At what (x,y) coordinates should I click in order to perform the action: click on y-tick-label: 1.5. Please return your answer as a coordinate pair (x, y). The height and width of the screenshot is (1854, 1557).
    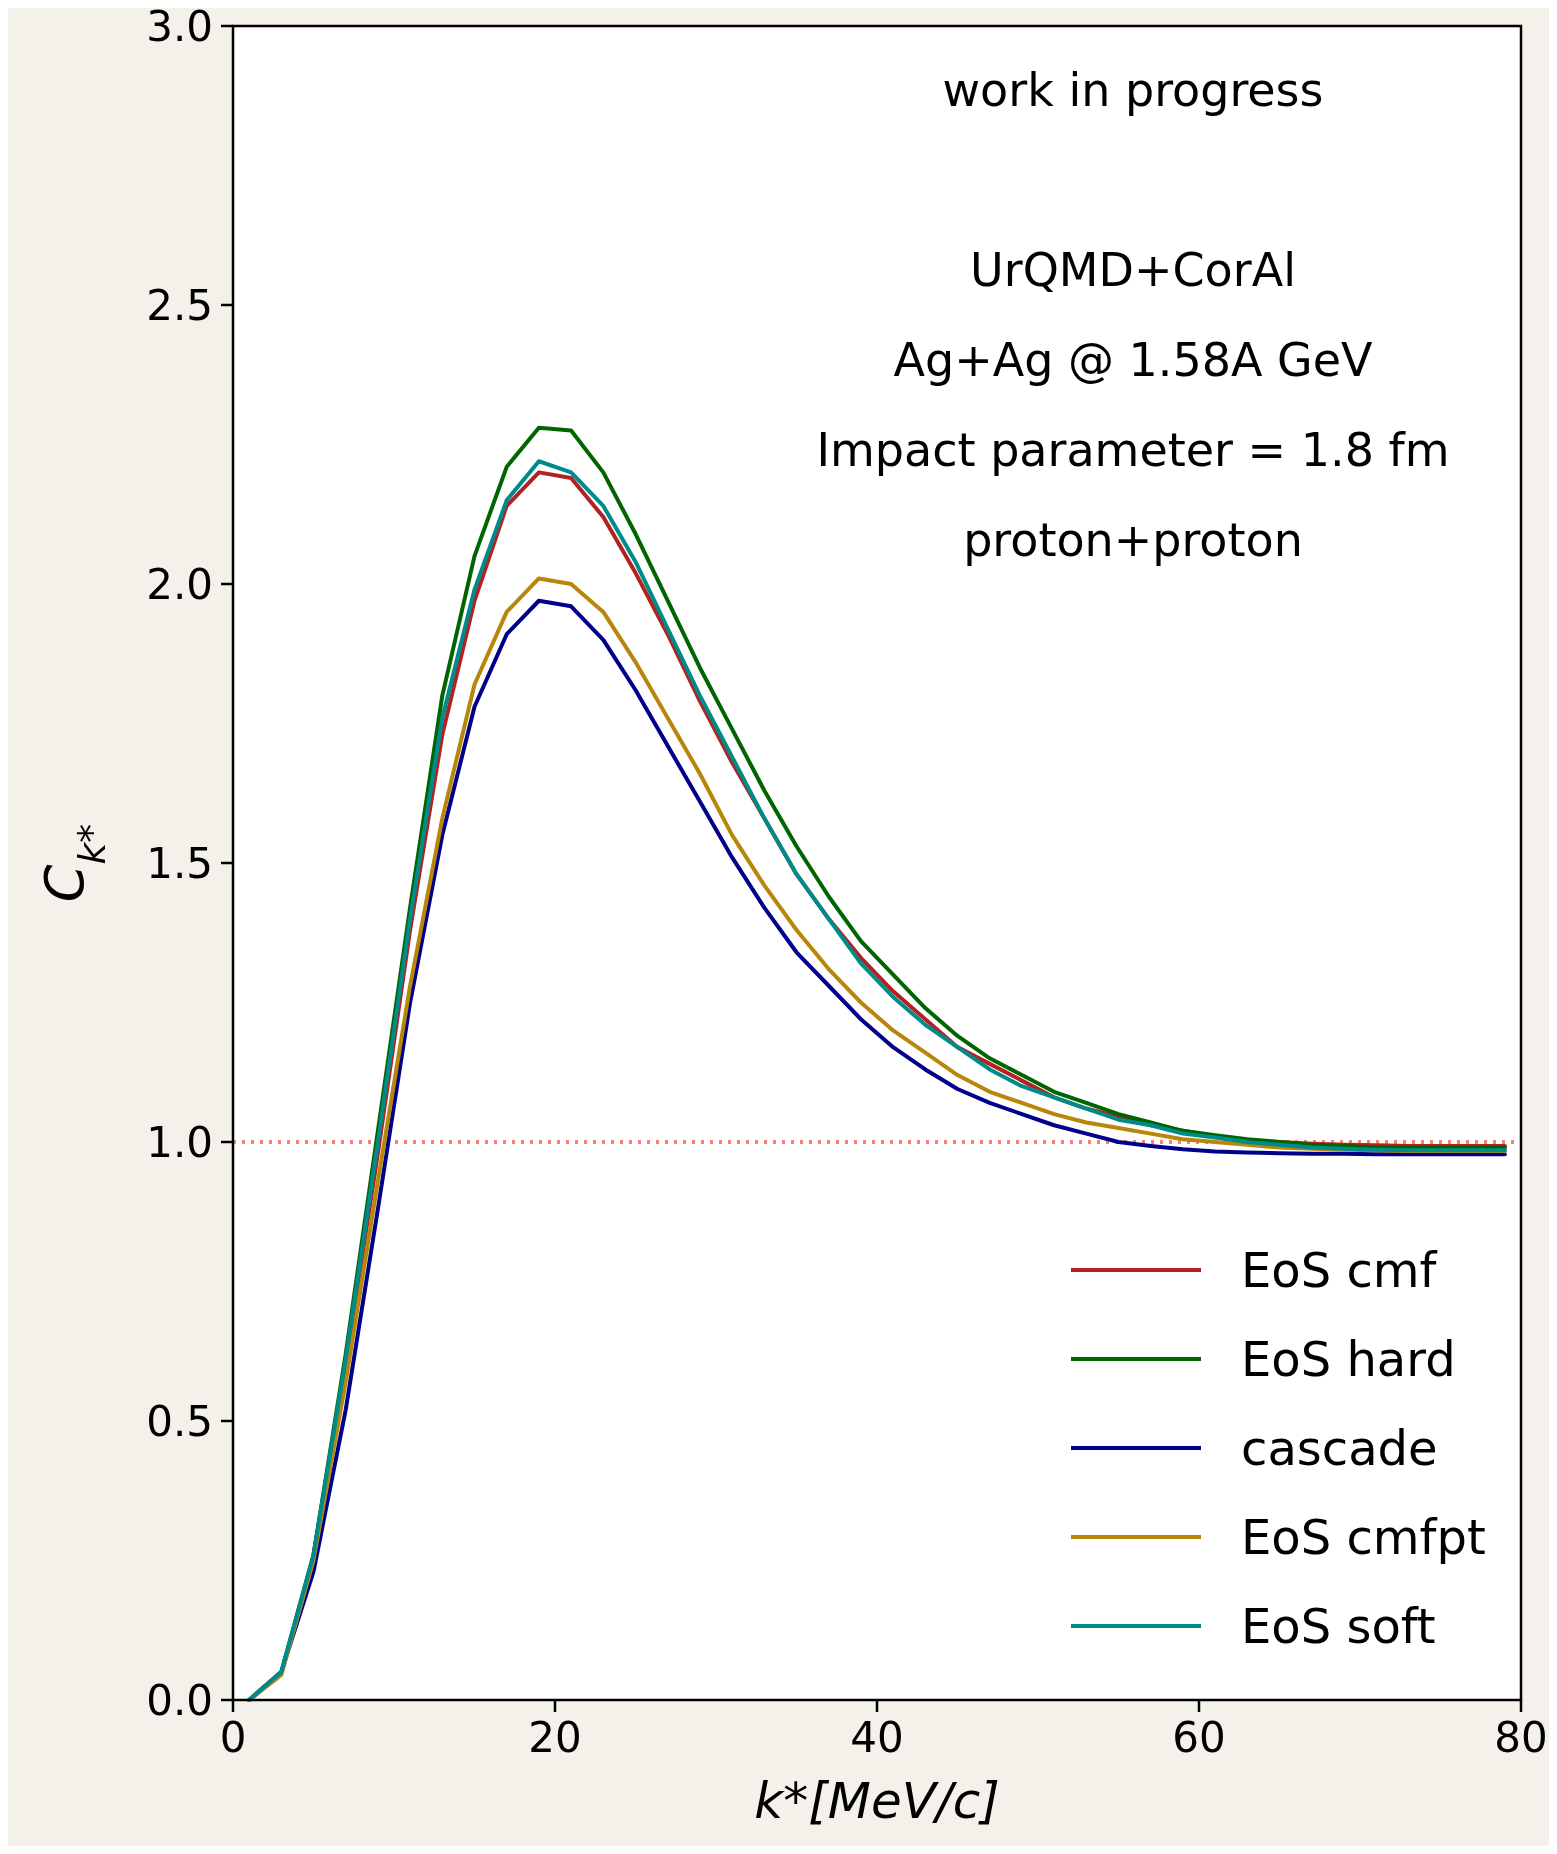
    Looking at the image, I should click on (179, 863).